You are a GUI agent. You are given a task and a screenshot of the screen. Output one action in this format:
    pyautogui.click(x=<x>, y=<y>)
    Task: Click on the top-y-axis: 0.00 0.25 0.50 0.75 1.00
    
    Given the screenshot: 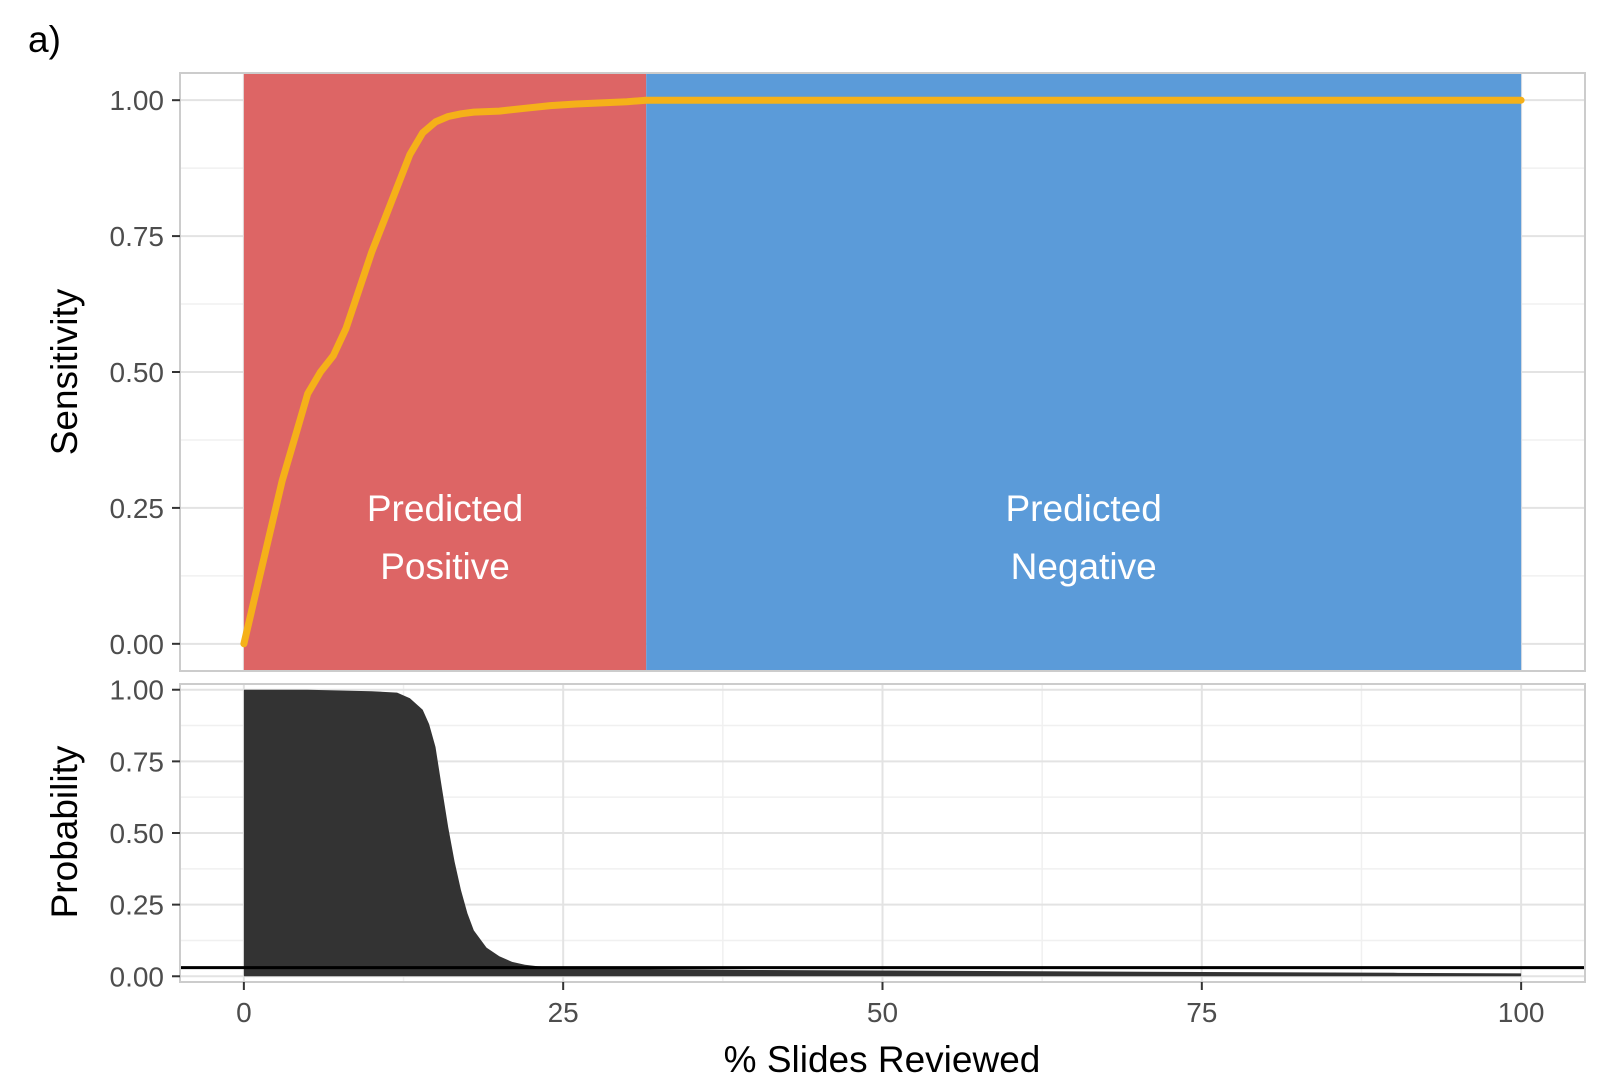 What is the action you would take?
    pyautogui.click(x=145, y=372)
    